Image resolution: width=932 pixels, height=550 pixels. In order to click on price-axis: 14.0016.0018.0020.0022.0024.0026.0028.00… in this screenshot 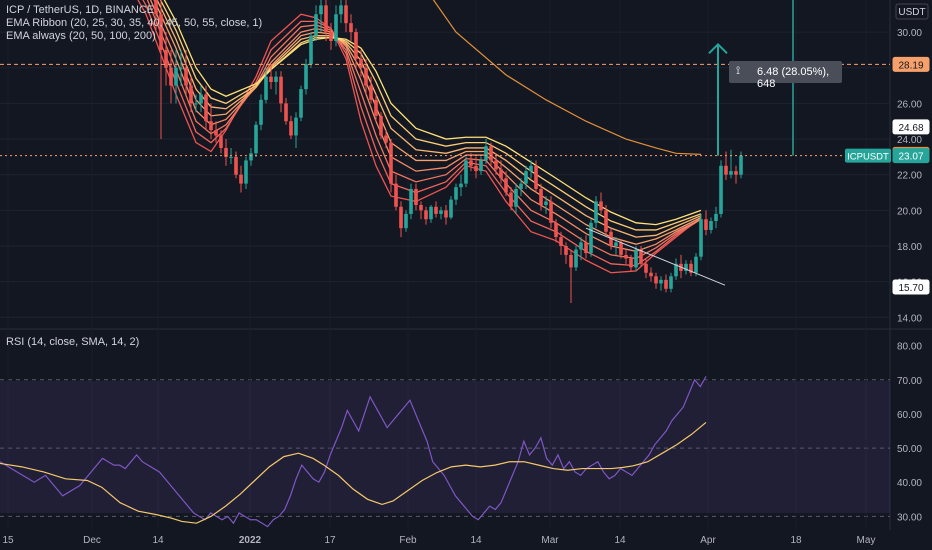, I will do `click(887, 263)`.